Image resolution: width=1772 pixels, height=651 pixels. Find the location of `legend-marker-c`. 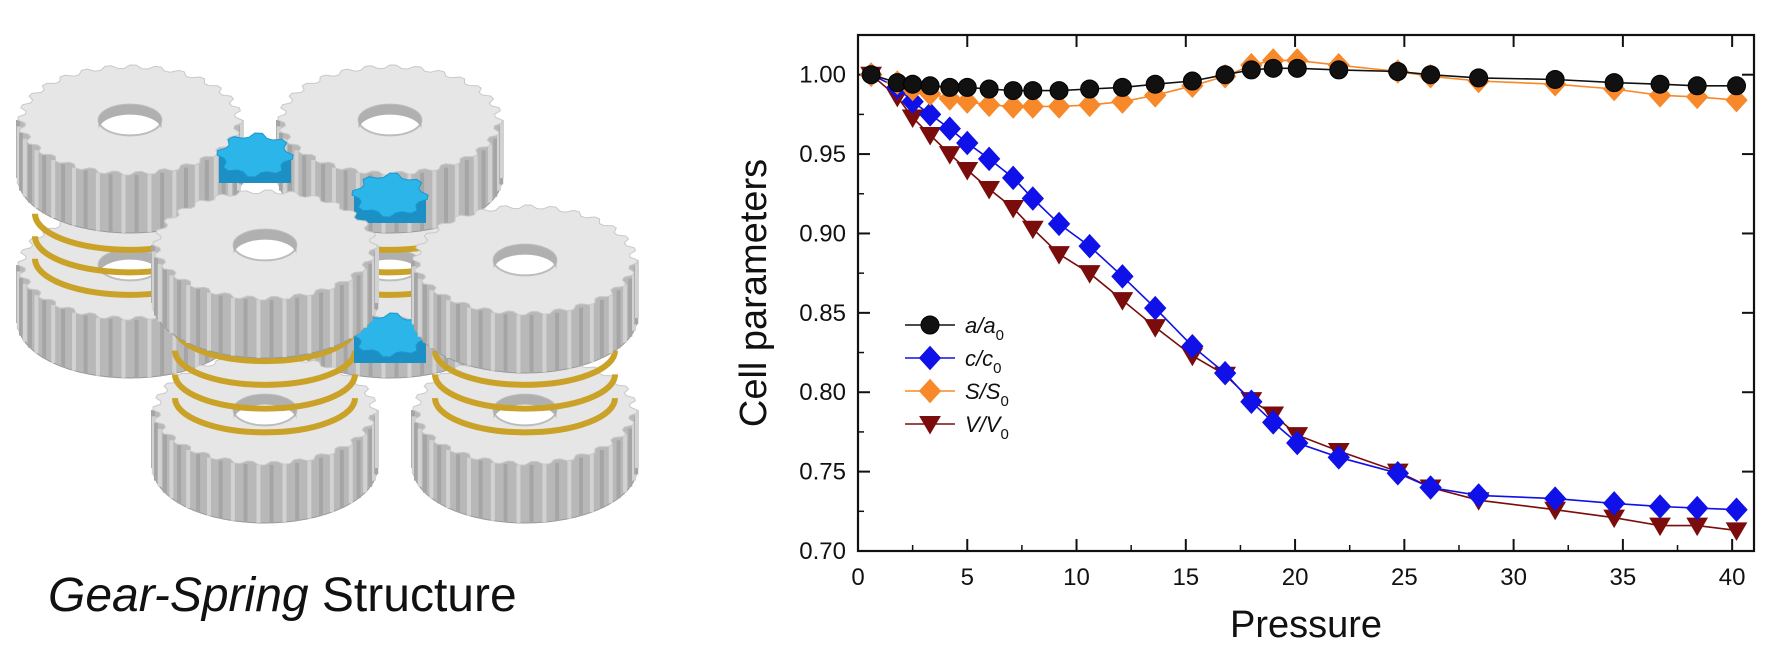

legend-marker-c is located at coordinates (930, 358).